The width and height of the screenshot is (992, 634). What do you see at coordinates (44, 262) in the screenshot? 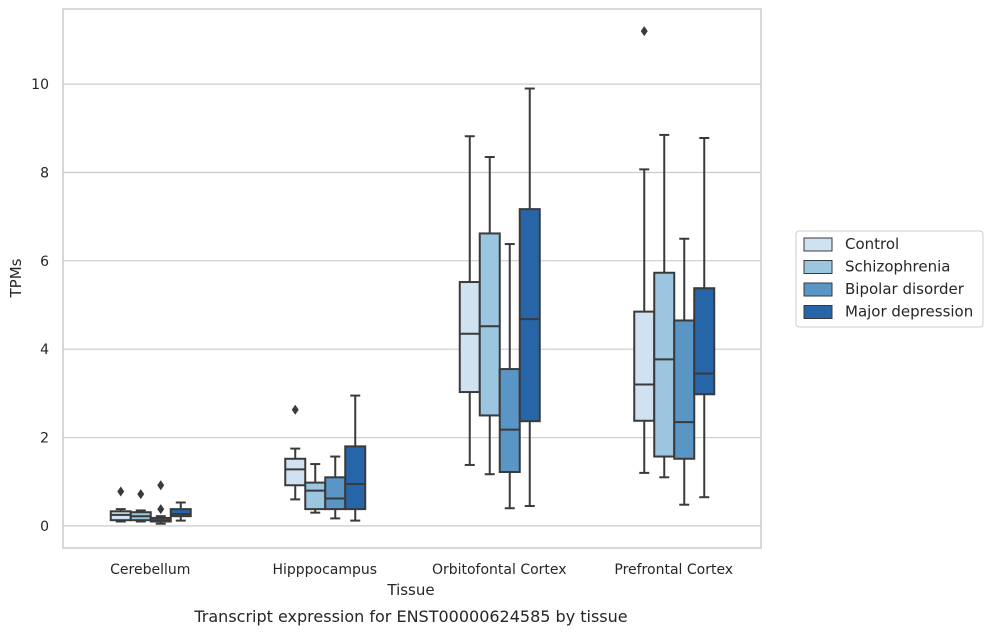
I see `y-tick-label: 6` at bounding box center [44, 262].